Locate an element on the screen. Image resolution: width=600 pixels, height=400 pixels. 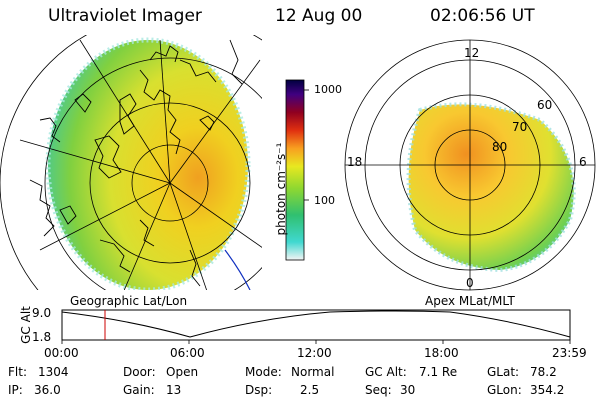
mlat-label-60: 60 is located at coordinates (545, 105).